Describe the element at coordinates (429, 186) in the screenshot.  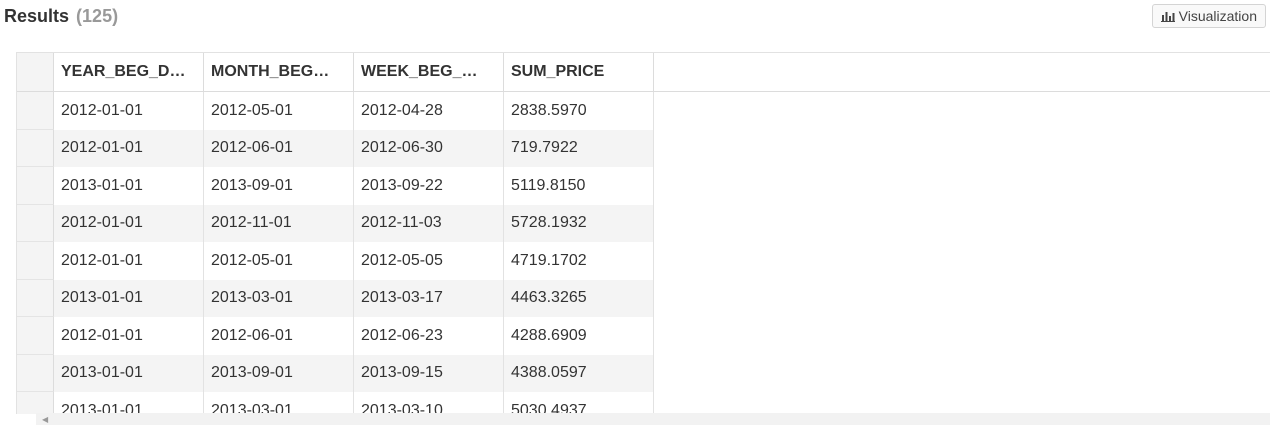
I see `table-cell: 2013-09-22` at that location.